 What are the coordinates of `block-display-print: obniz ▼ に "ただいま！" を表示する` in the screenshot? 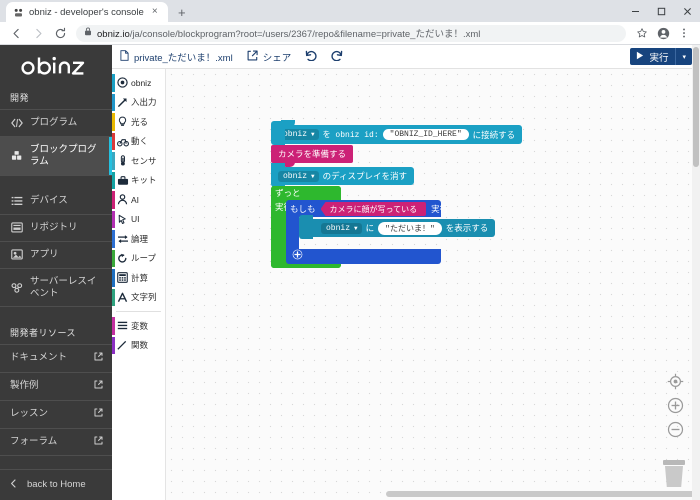 It's located at (397, 228).